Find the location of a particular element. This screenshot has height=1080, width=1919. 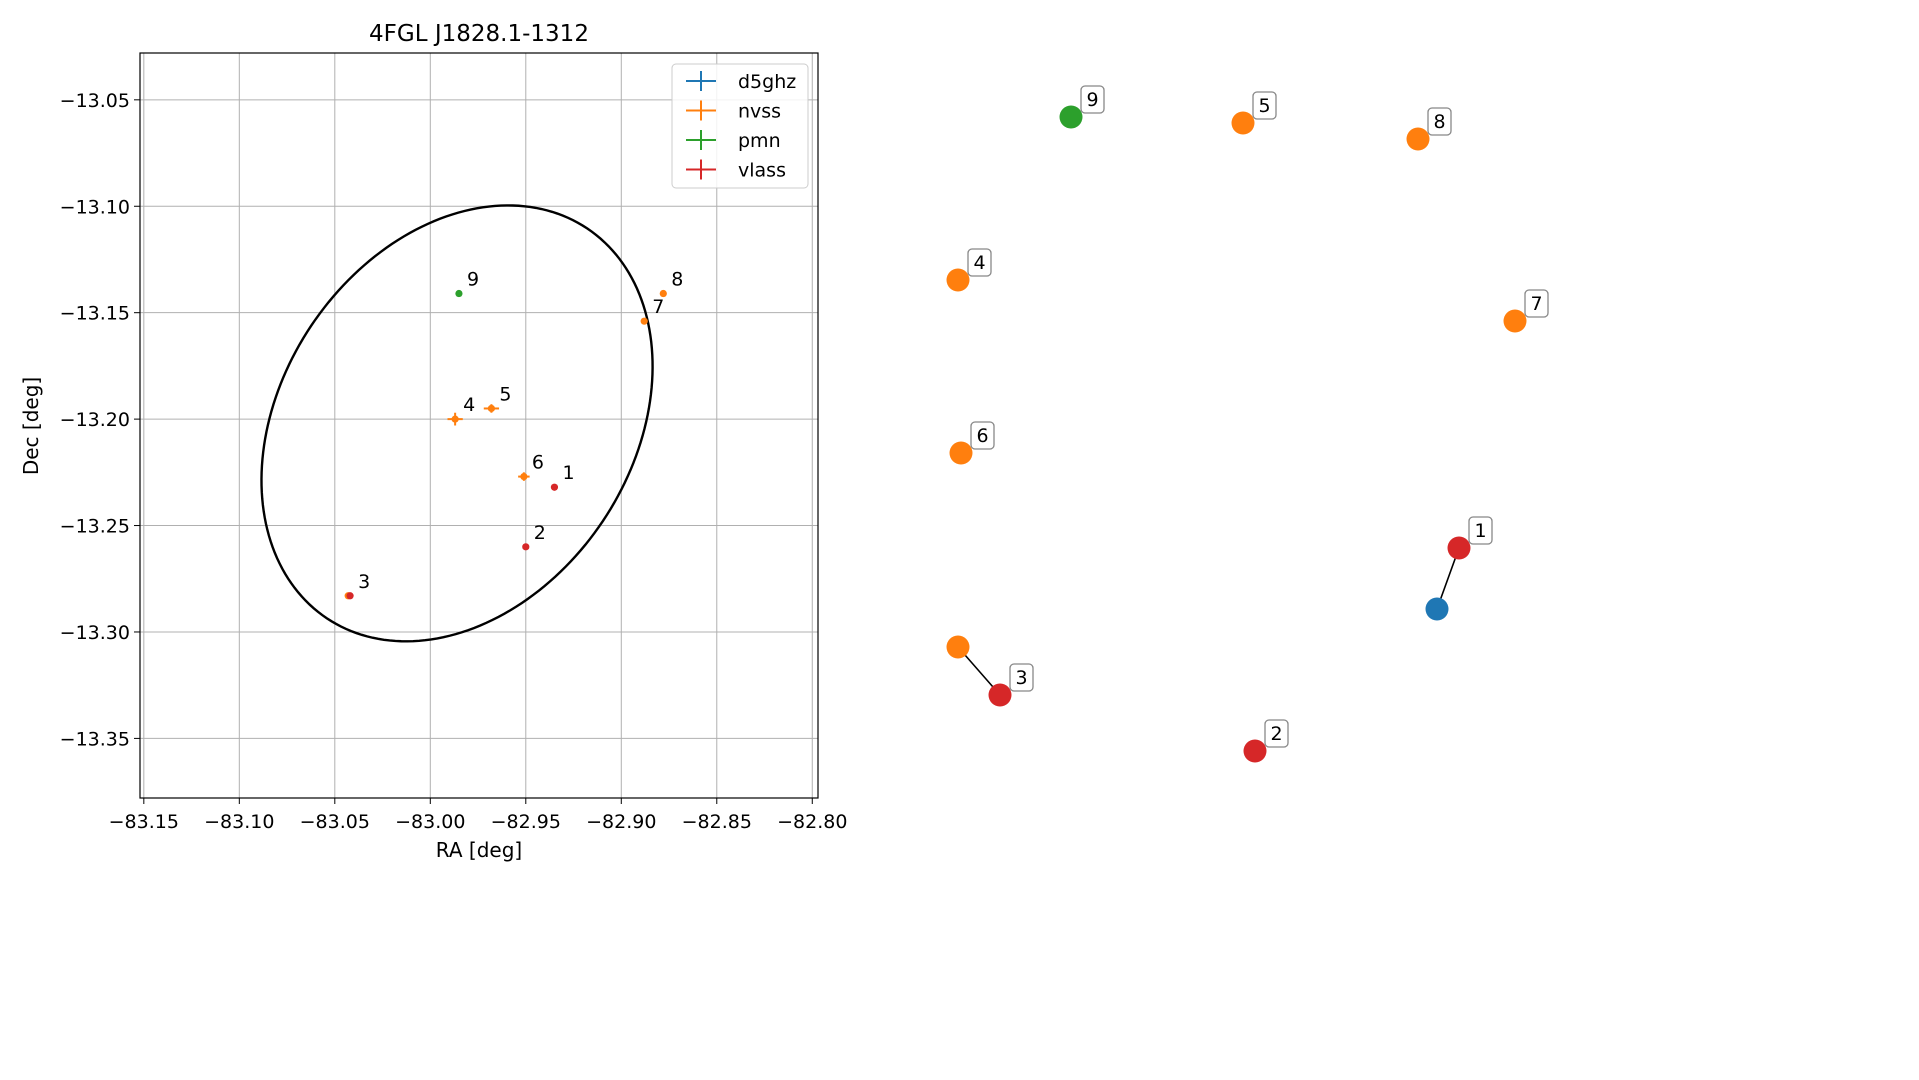

graph-node-label: 4 is located at coordinates (979, 262).